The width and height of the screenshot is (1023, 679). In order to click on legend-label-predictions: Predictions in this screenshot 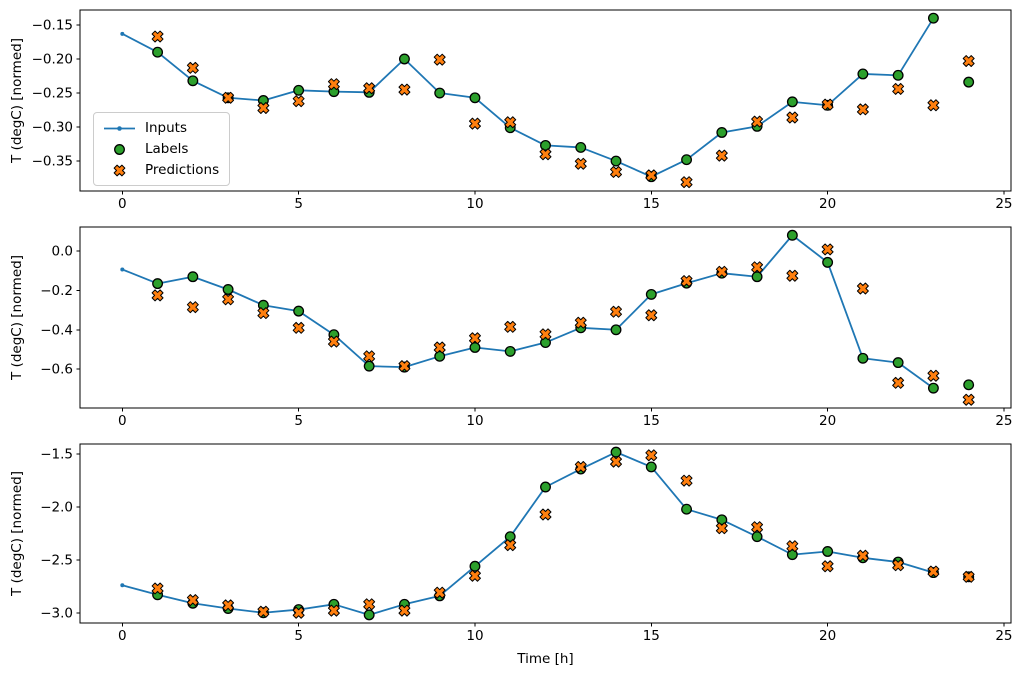, I will do `click(182, 170)`.